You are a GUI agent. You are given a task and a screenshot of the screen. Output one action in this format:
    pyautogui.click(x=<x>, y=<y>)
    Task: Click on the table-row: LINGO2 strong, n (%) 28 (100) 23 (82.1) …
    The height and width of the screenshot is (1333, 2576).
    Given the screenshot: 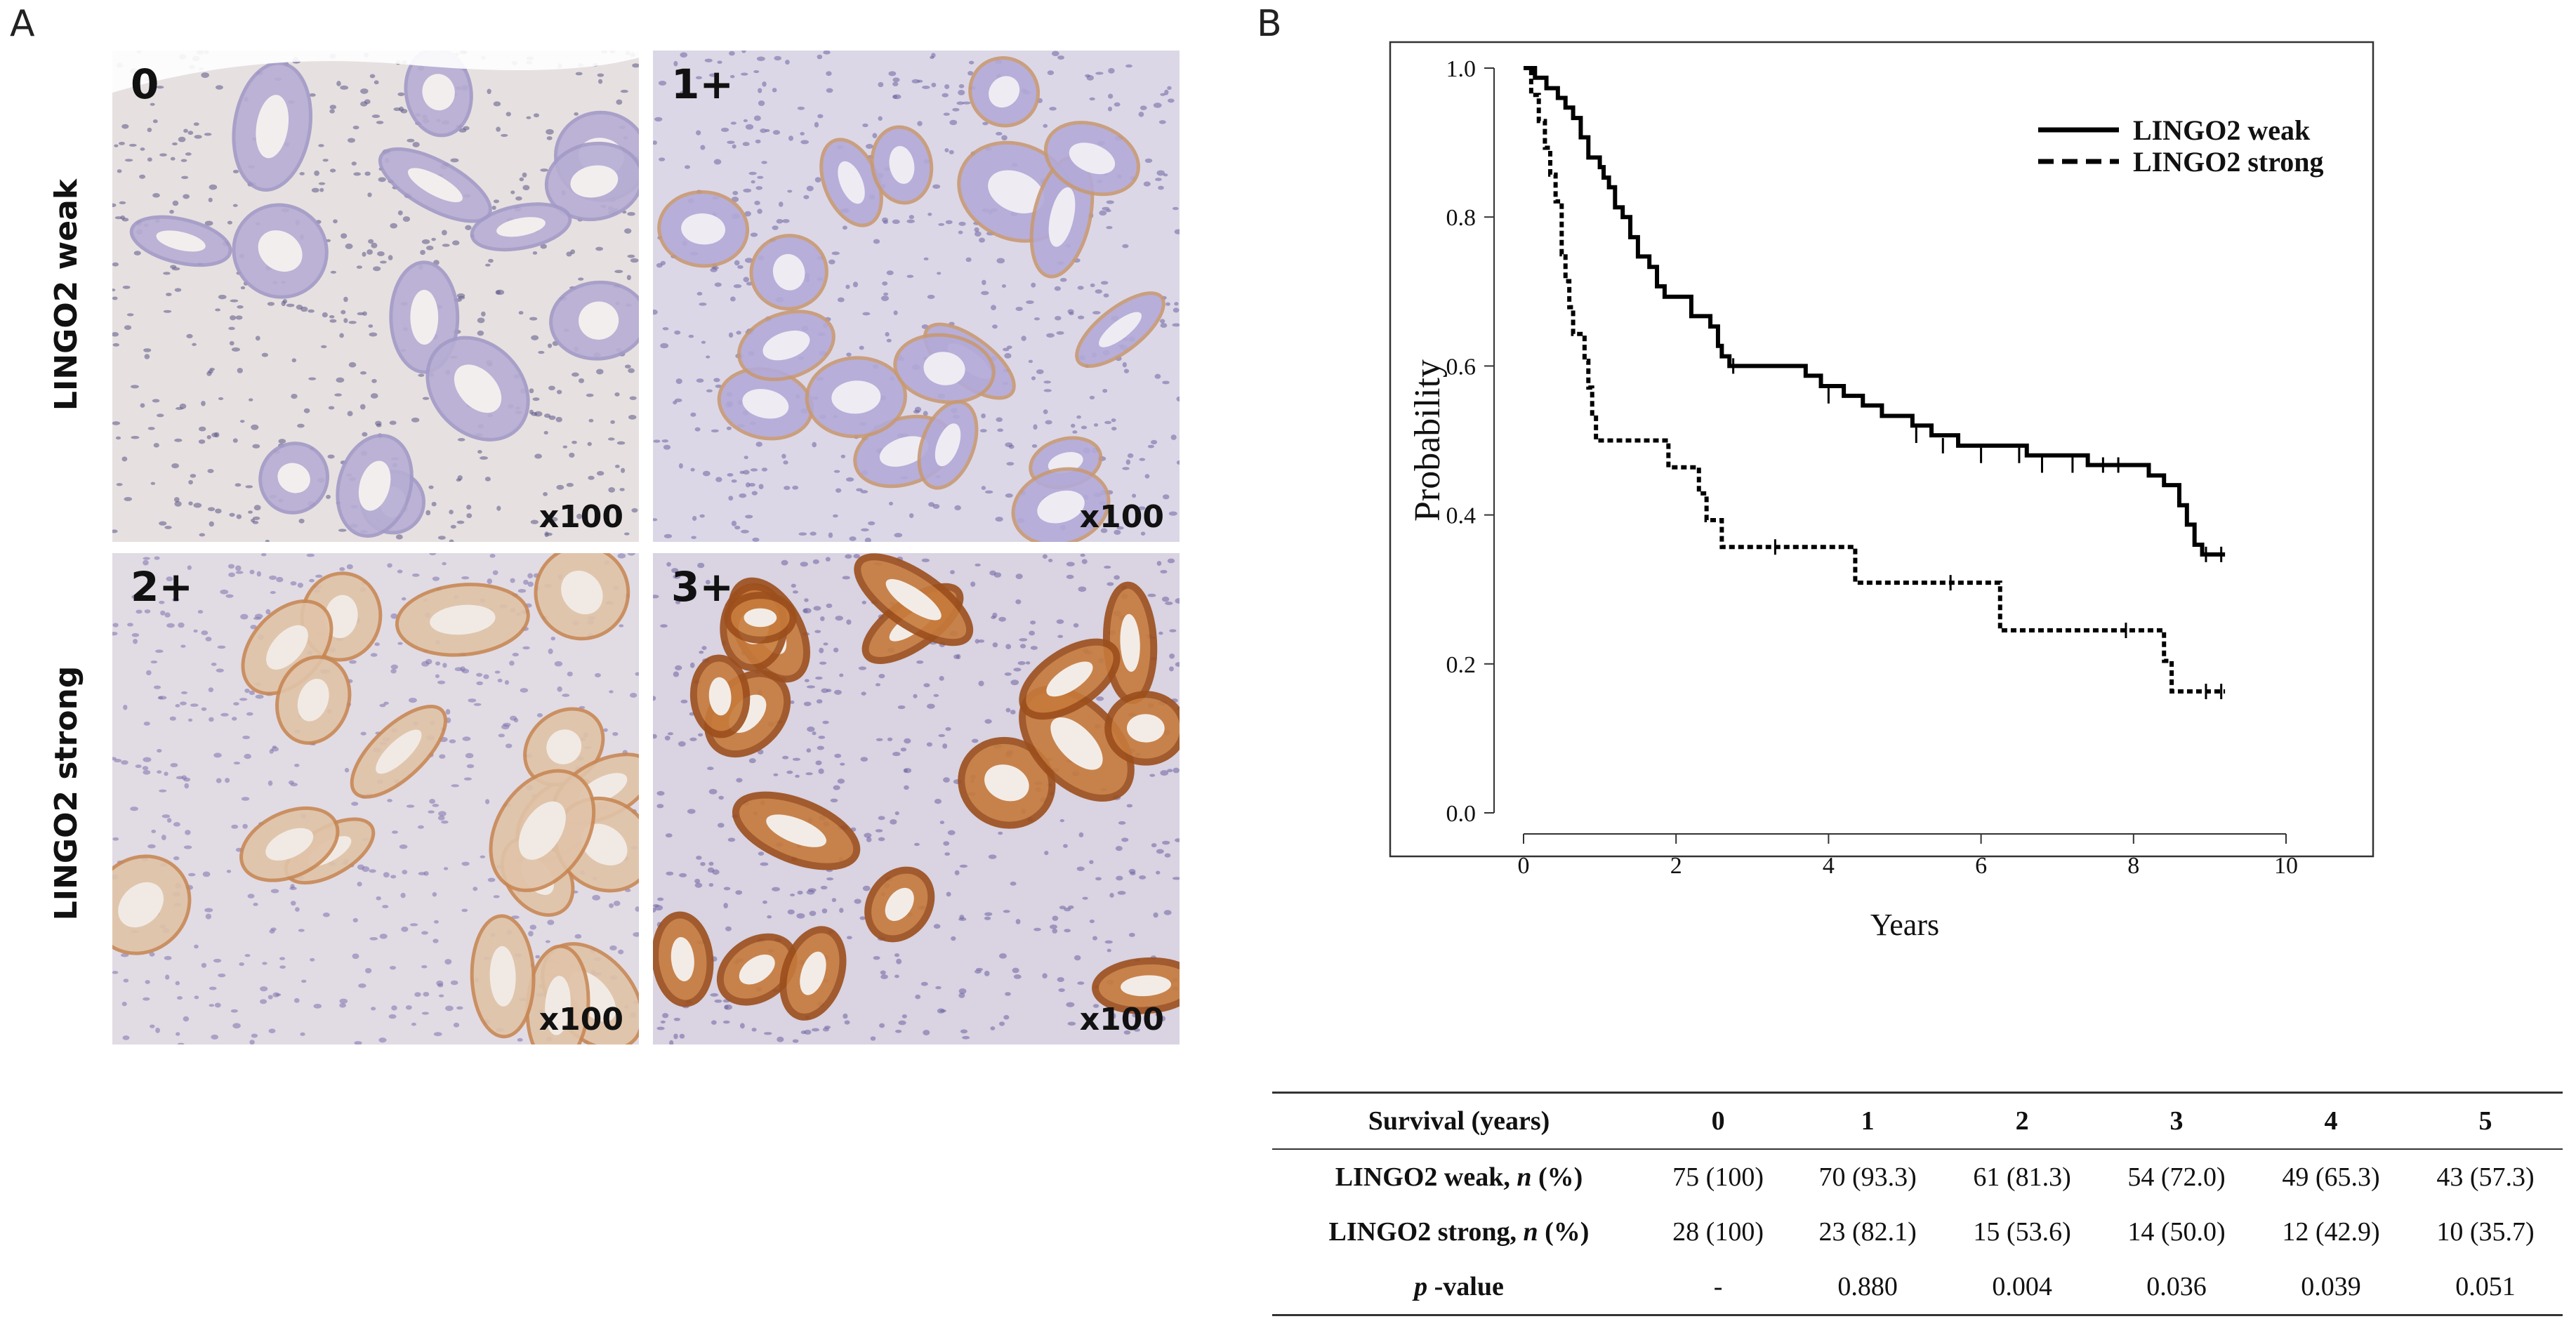 What is the action you would take?
    pyautogui.click(x=1917, y=1232)
    